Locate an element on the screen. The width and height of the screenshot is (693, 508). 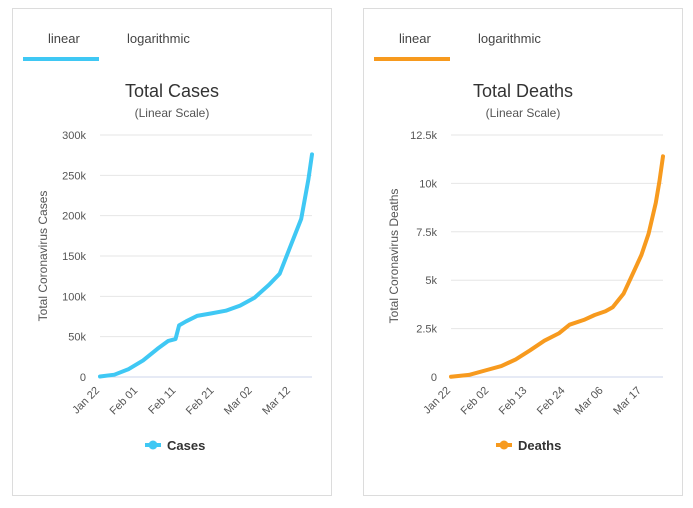
y-tick-label: 2.5k is located at coordinates (426, 330).